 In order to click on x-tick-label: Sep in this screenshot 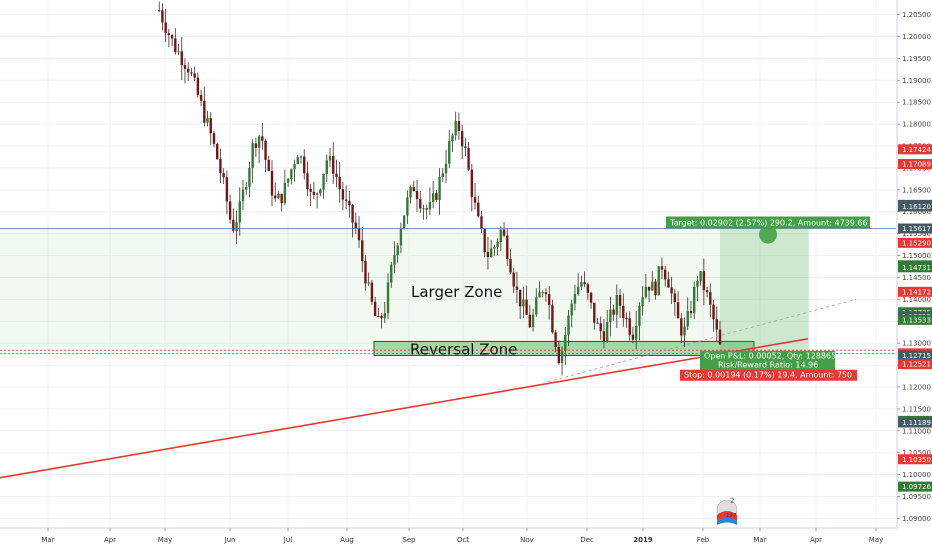, I will do `click(409, 540)`.